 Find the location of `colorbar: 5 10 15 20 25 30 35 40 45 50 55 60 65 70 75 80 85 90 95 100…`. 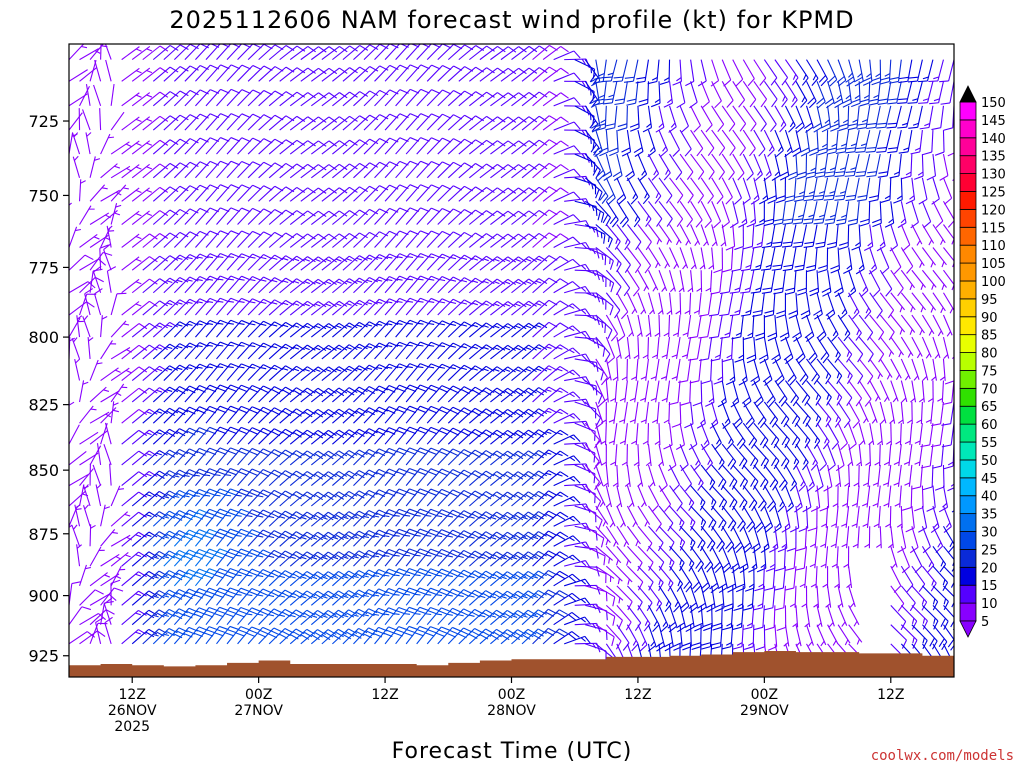

colorbar: 5 10 15 20 25 30 35 40 45 50 55 60 65 70 75 80 85 90 95 100… is located at coordinates (982, 361).